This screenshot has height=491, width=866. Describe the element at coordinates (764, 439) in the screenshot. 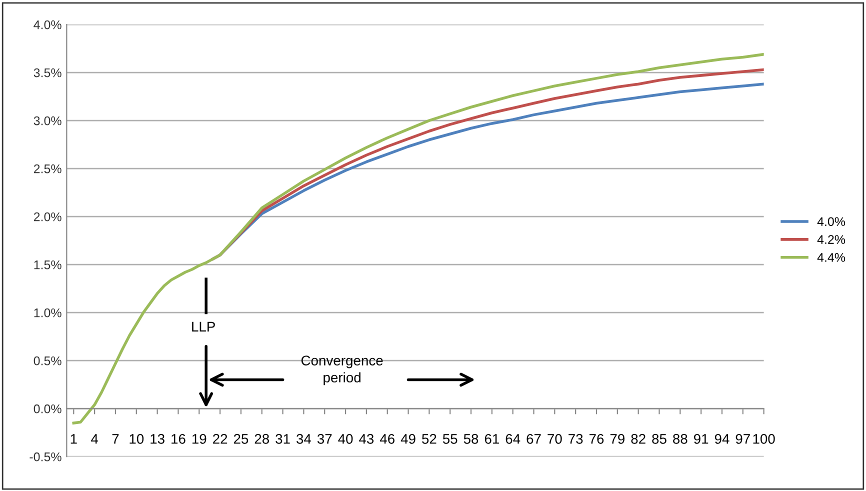

I see `x-tick-label: 100` at that location.